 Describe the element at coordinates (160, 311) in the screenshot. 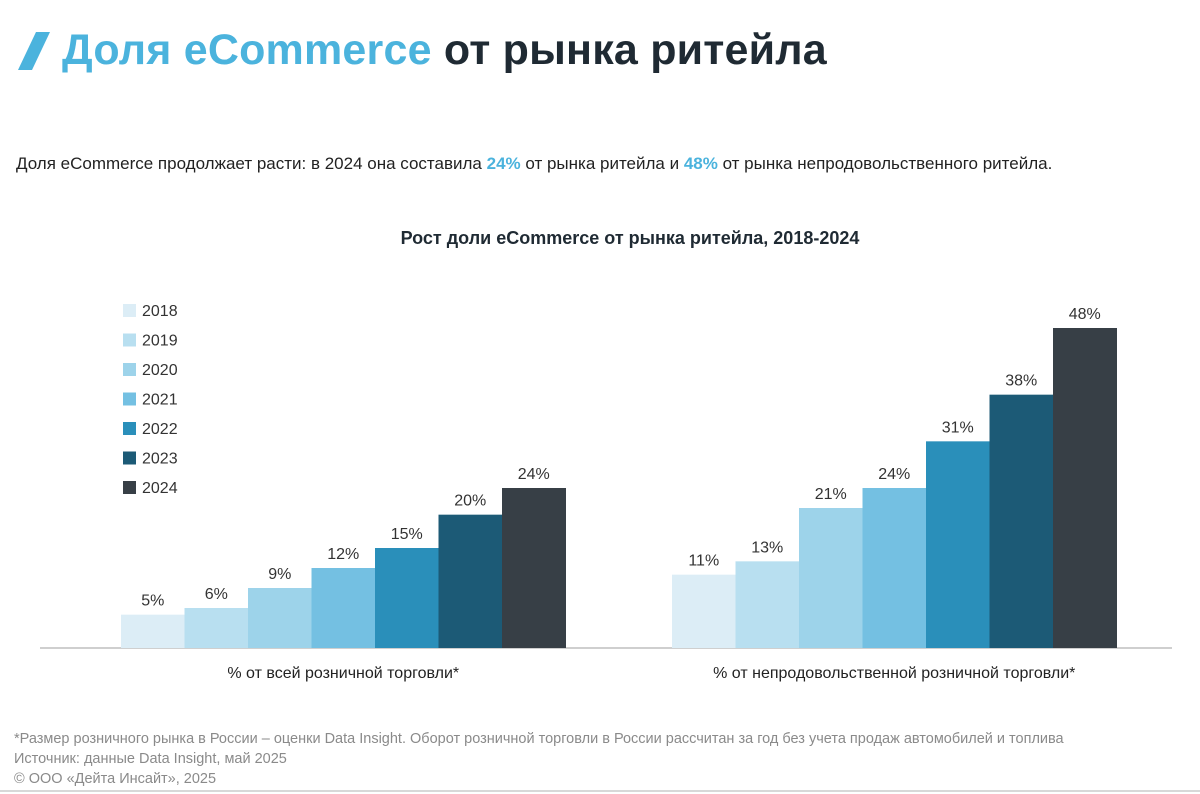

I see `legend-label-2018: 2018` at that location.